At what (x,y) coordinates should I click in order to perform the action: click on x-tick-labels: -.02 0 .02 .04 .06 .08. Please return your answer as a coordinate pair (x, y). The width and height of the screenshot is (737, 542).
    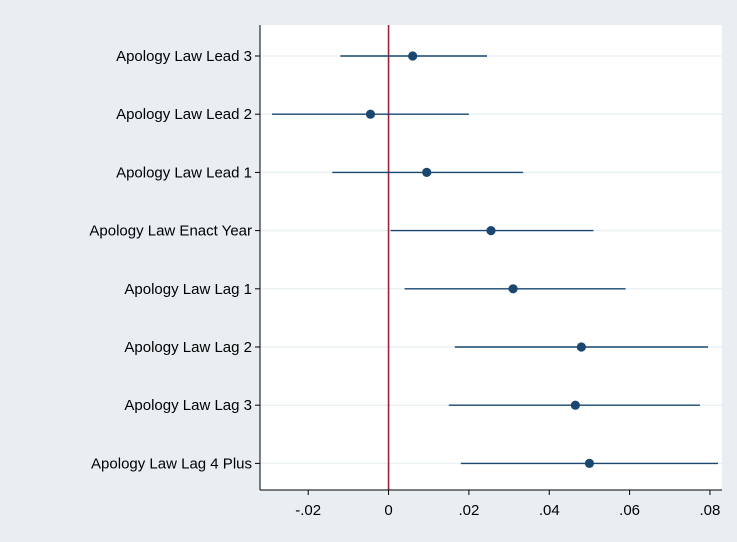
    Looking at the image, I should click on (507, 510).